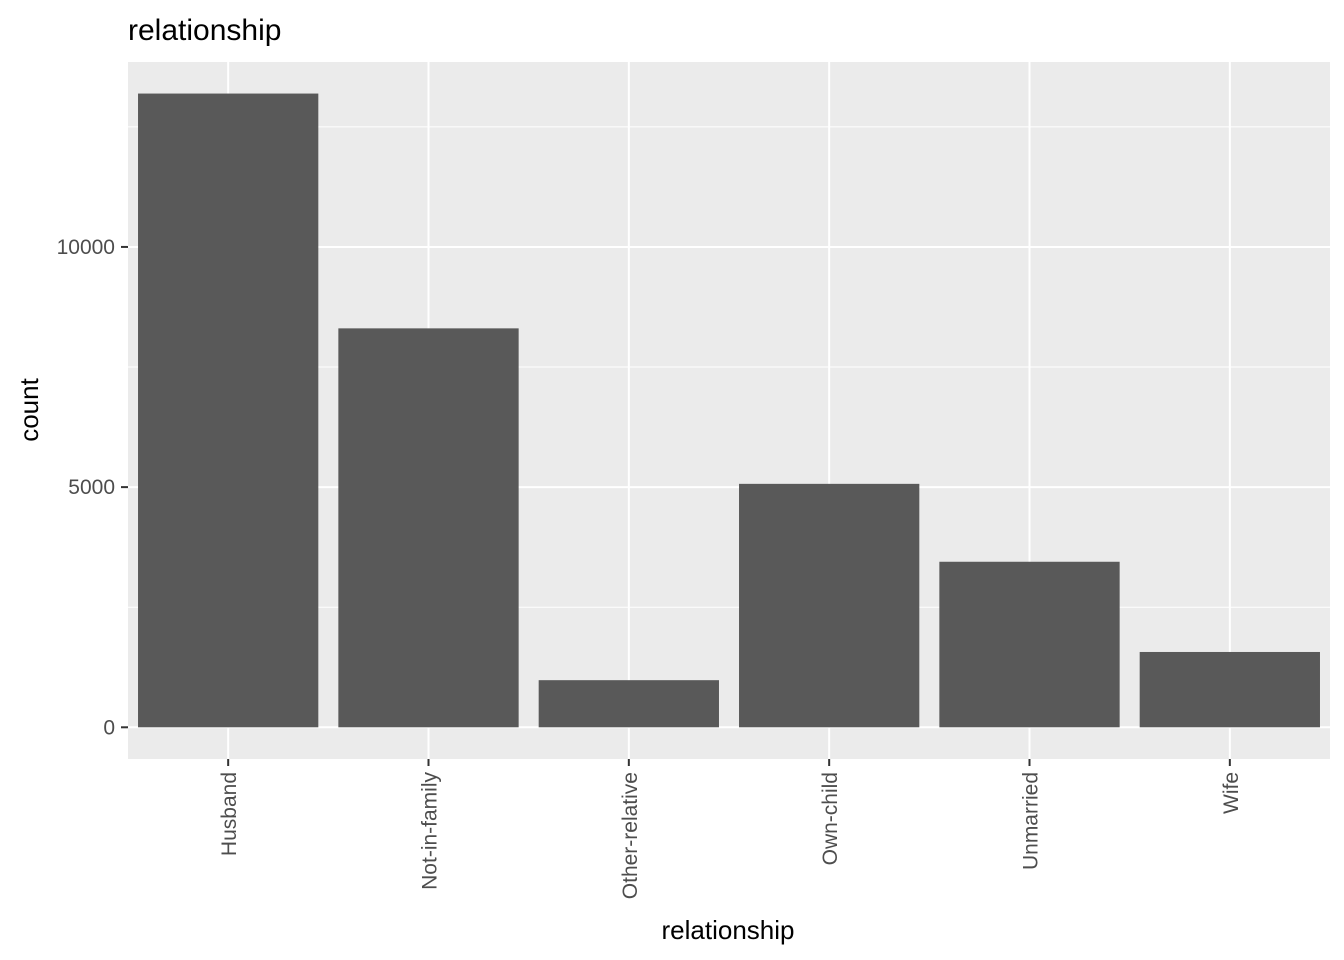 The height and width of the screenshot is (960, 1344). I want to click on x-tick-label-husband: Husband, so click(229, 814).